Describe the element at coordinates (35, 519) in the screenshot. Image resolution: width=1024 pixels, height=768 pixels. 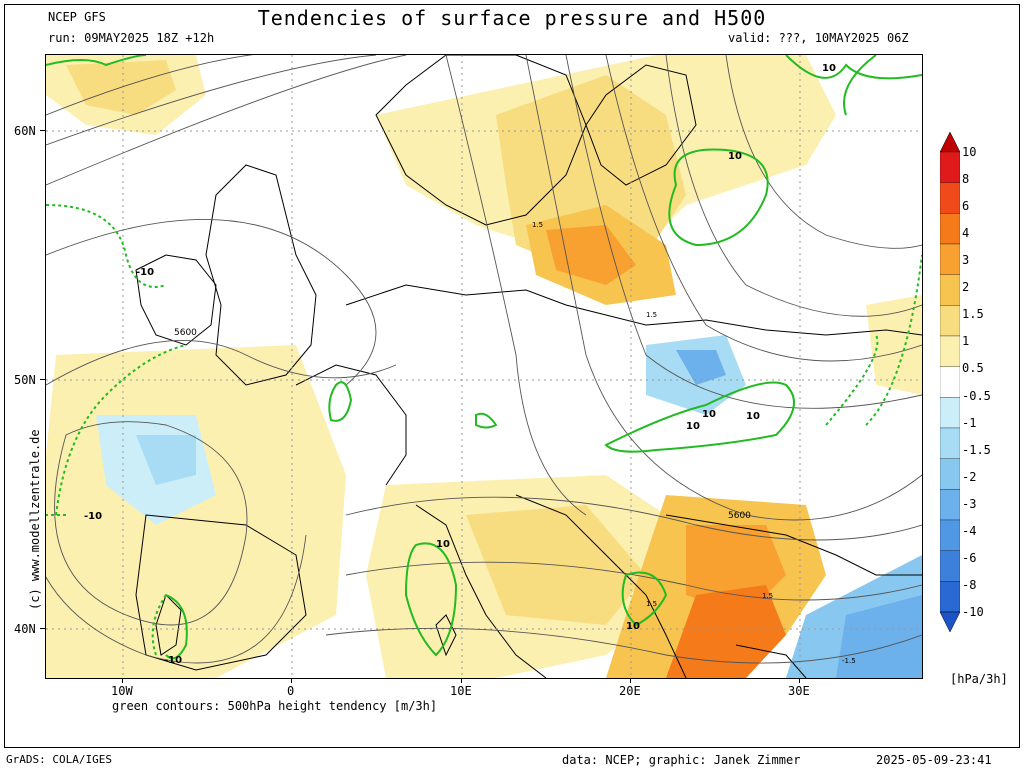
I see `watermark: (c) www.modellzentrale.de` at that location.